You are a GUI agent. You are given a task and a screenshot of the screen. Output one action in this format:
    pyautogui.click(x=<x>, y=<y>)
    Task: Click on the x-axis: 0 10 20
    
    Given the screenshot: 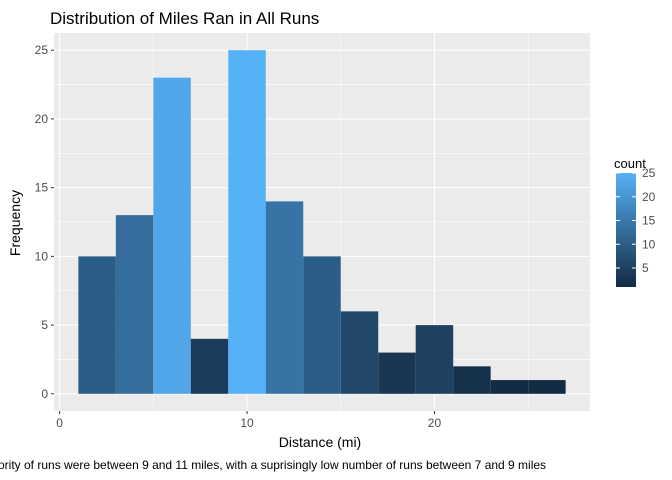 What is the action you would take?
    pyautogui.click(x=248, y=420)
    